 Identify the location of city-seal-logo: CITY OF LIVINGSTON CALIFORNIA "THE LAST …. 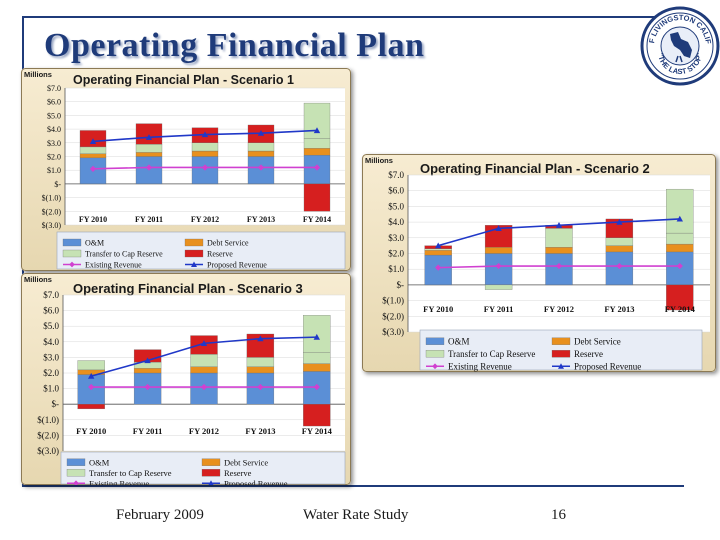
(680, 46).